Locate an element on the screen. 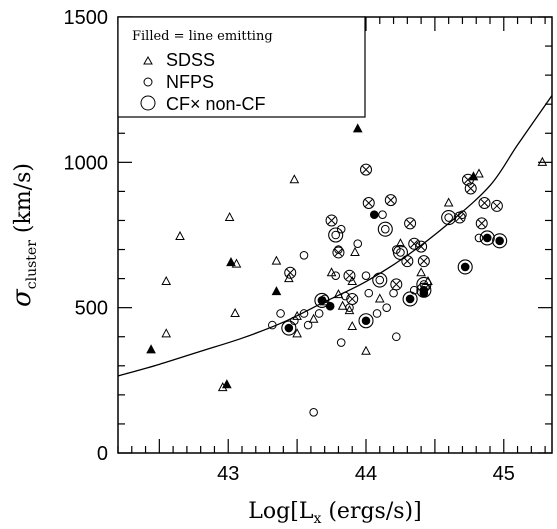 The image size is (557, 529). legend-circle-icon is located at coordinates (148, 82).